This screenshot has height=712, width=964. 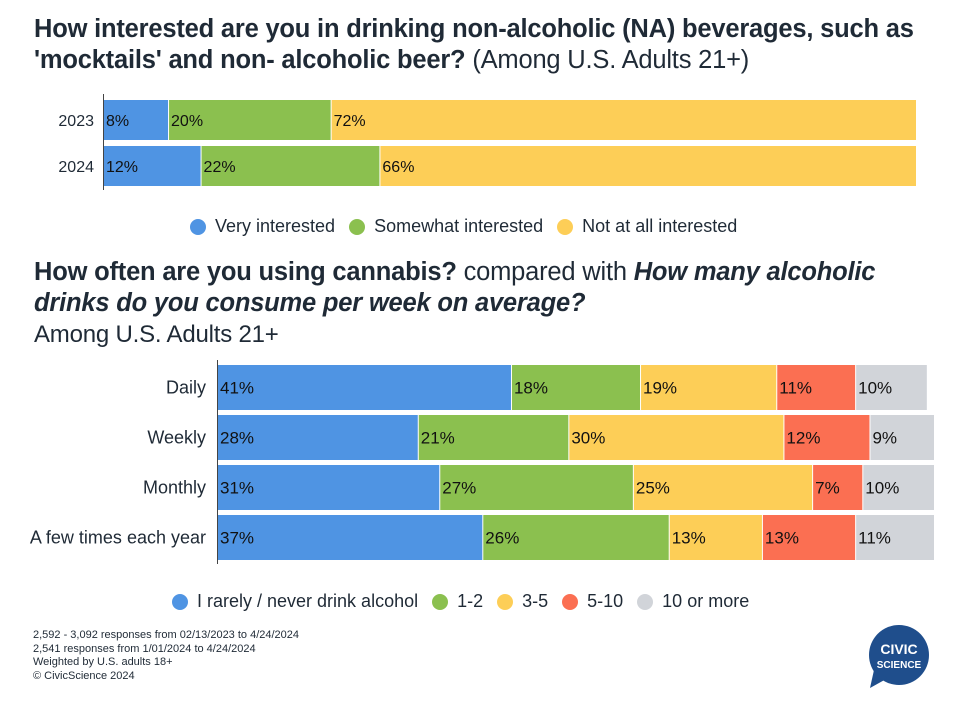 I want to click on category-label: 2024, so click(x=76, y=167).